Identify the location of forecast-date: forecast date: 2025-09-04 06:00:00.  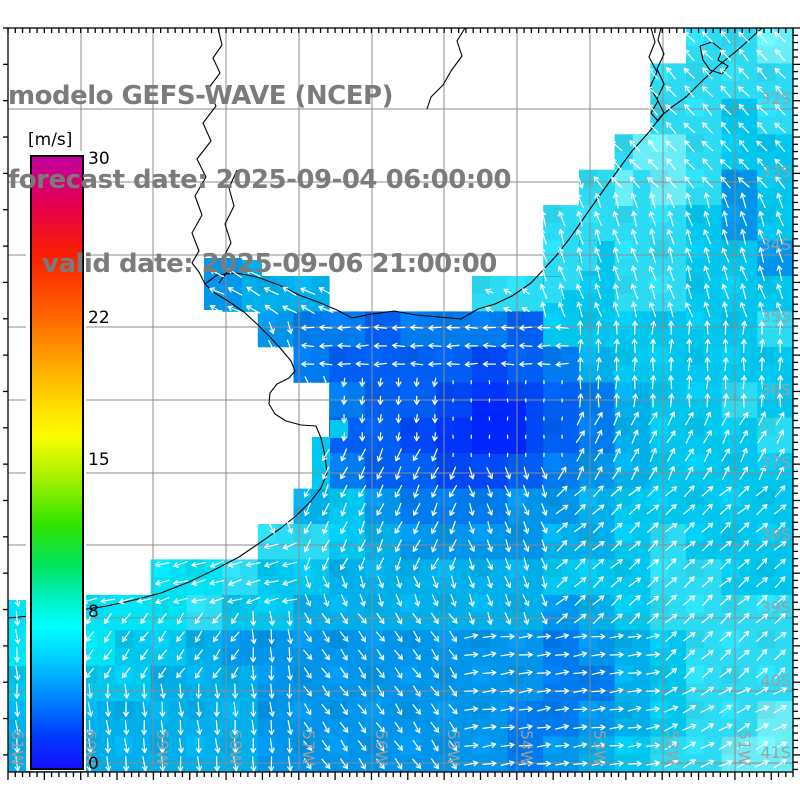
(259, 180).